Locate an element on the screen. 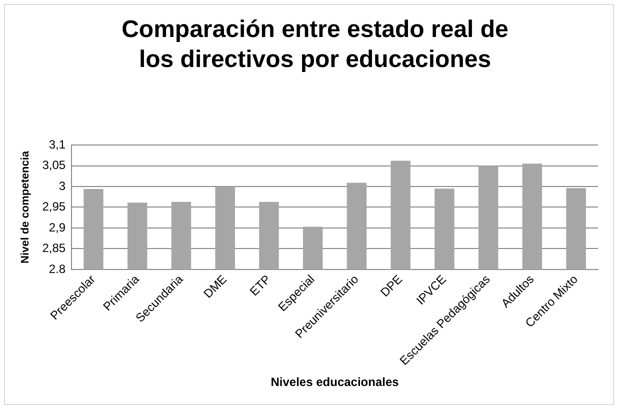 Image resolution: width=618 pixels, height=409 pixels. y-tick-label: 3,1 is located at coordinates (57, 144).